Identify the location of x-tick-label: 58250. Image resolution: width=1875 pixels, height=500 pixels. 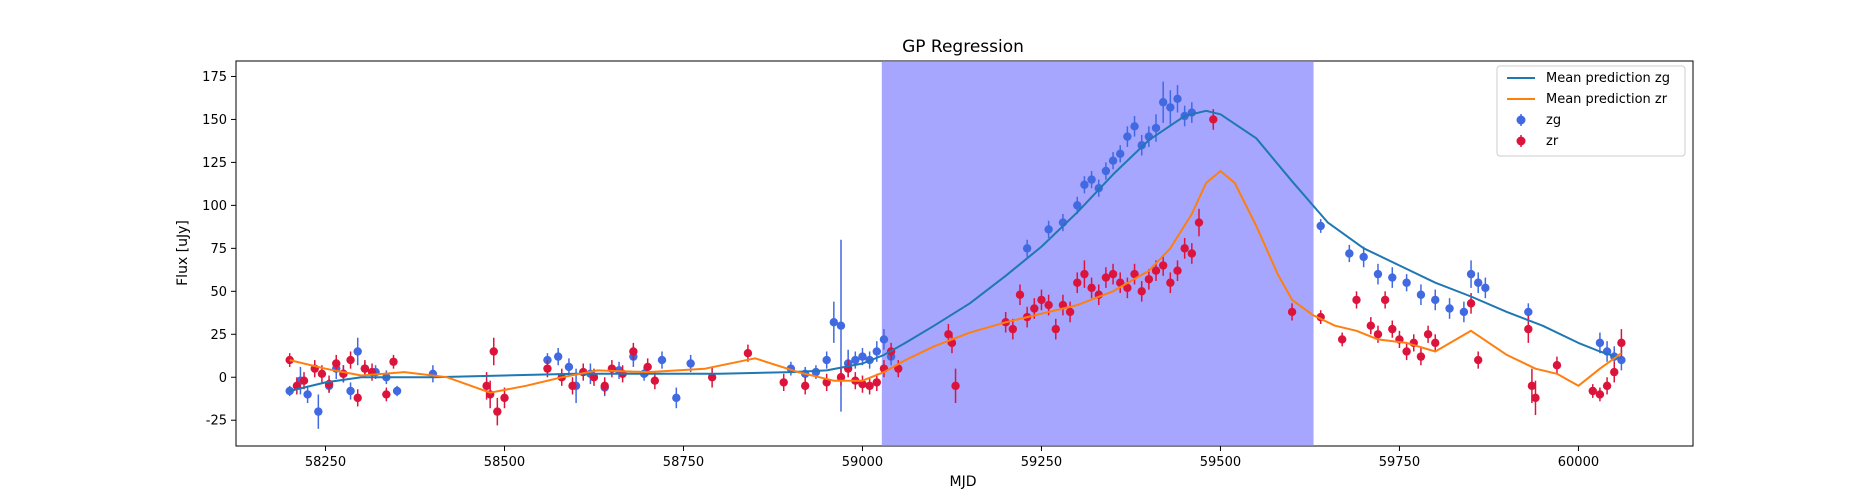
(325, 462).